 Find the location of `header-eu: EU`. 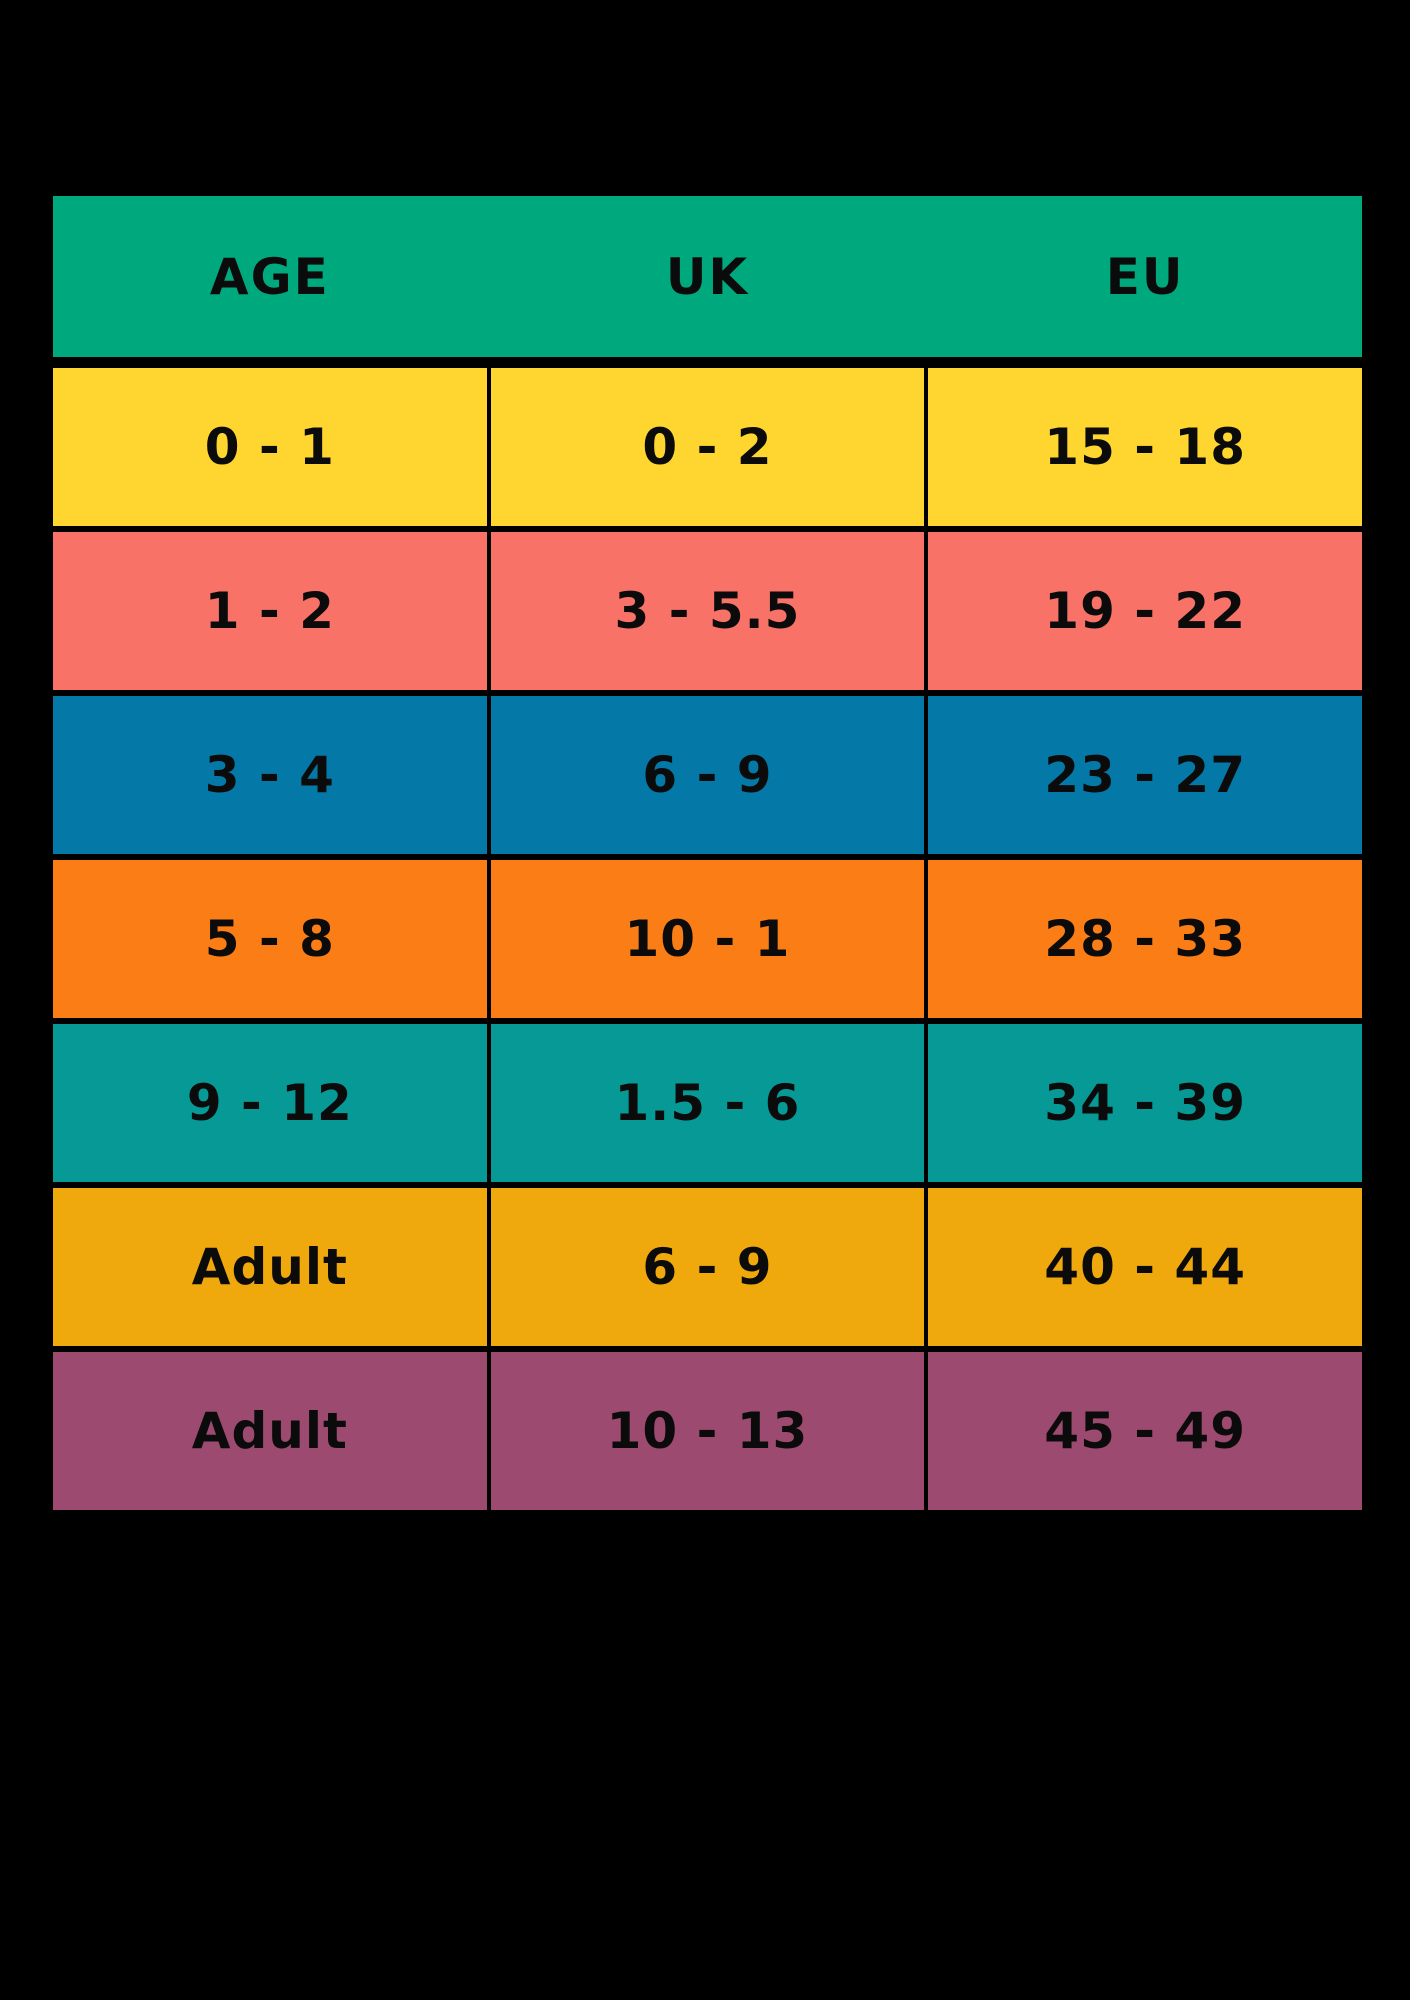

header-eu: EU is located at coordinates (1145, 276).